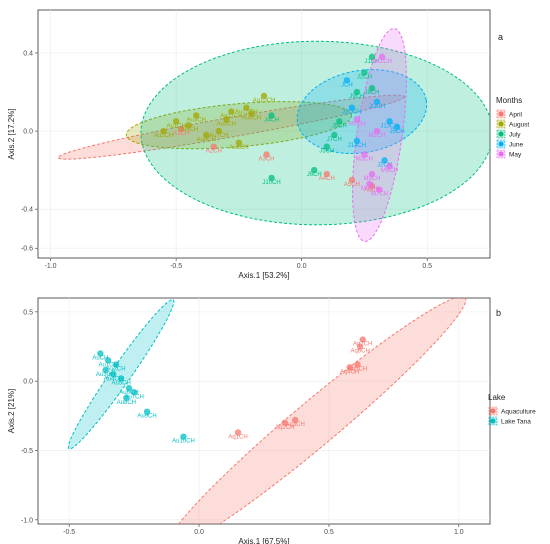 This screenshot has height=544, width=550. What do you see at coordinates (519, 124) in the screenshot?
I see `legend-item-label: August` at bounding box center [519, 124].